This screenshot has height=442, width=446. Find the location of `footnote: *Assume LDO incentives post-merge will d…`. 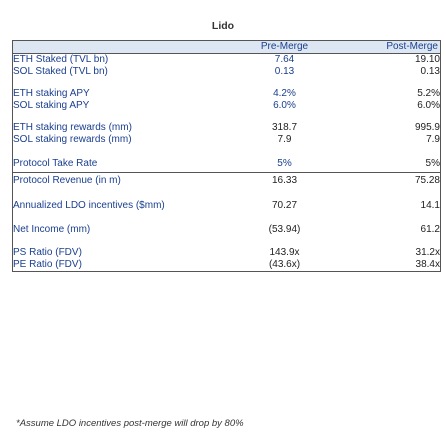

footnote: *Assume LDO incentives post-merge will d… is located at coordinates (130, 423).